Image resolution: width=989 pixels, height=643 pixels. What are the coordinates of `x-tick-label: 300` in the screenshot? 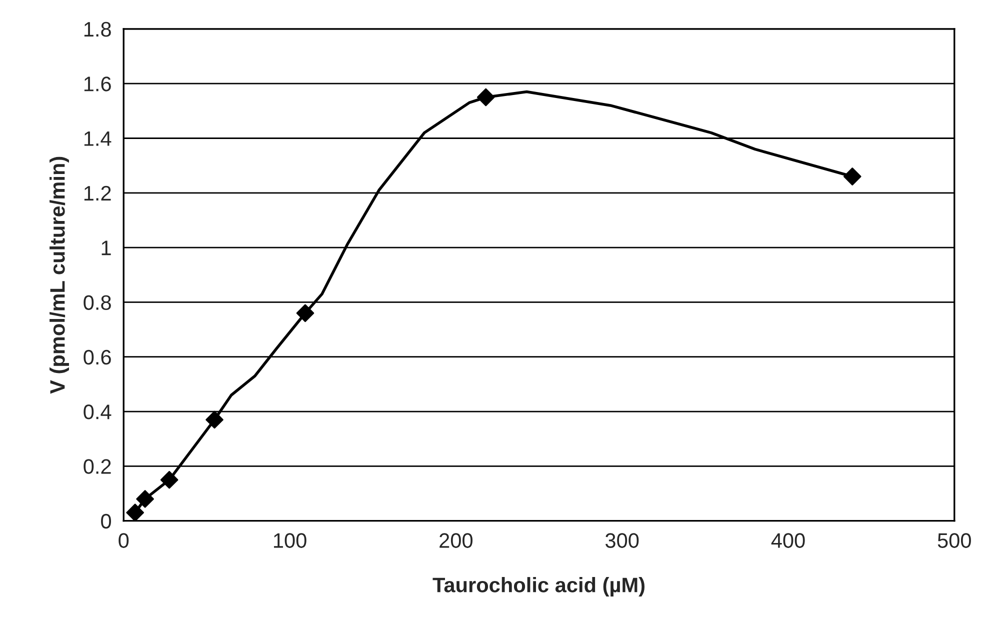 It's located at (622, 540).